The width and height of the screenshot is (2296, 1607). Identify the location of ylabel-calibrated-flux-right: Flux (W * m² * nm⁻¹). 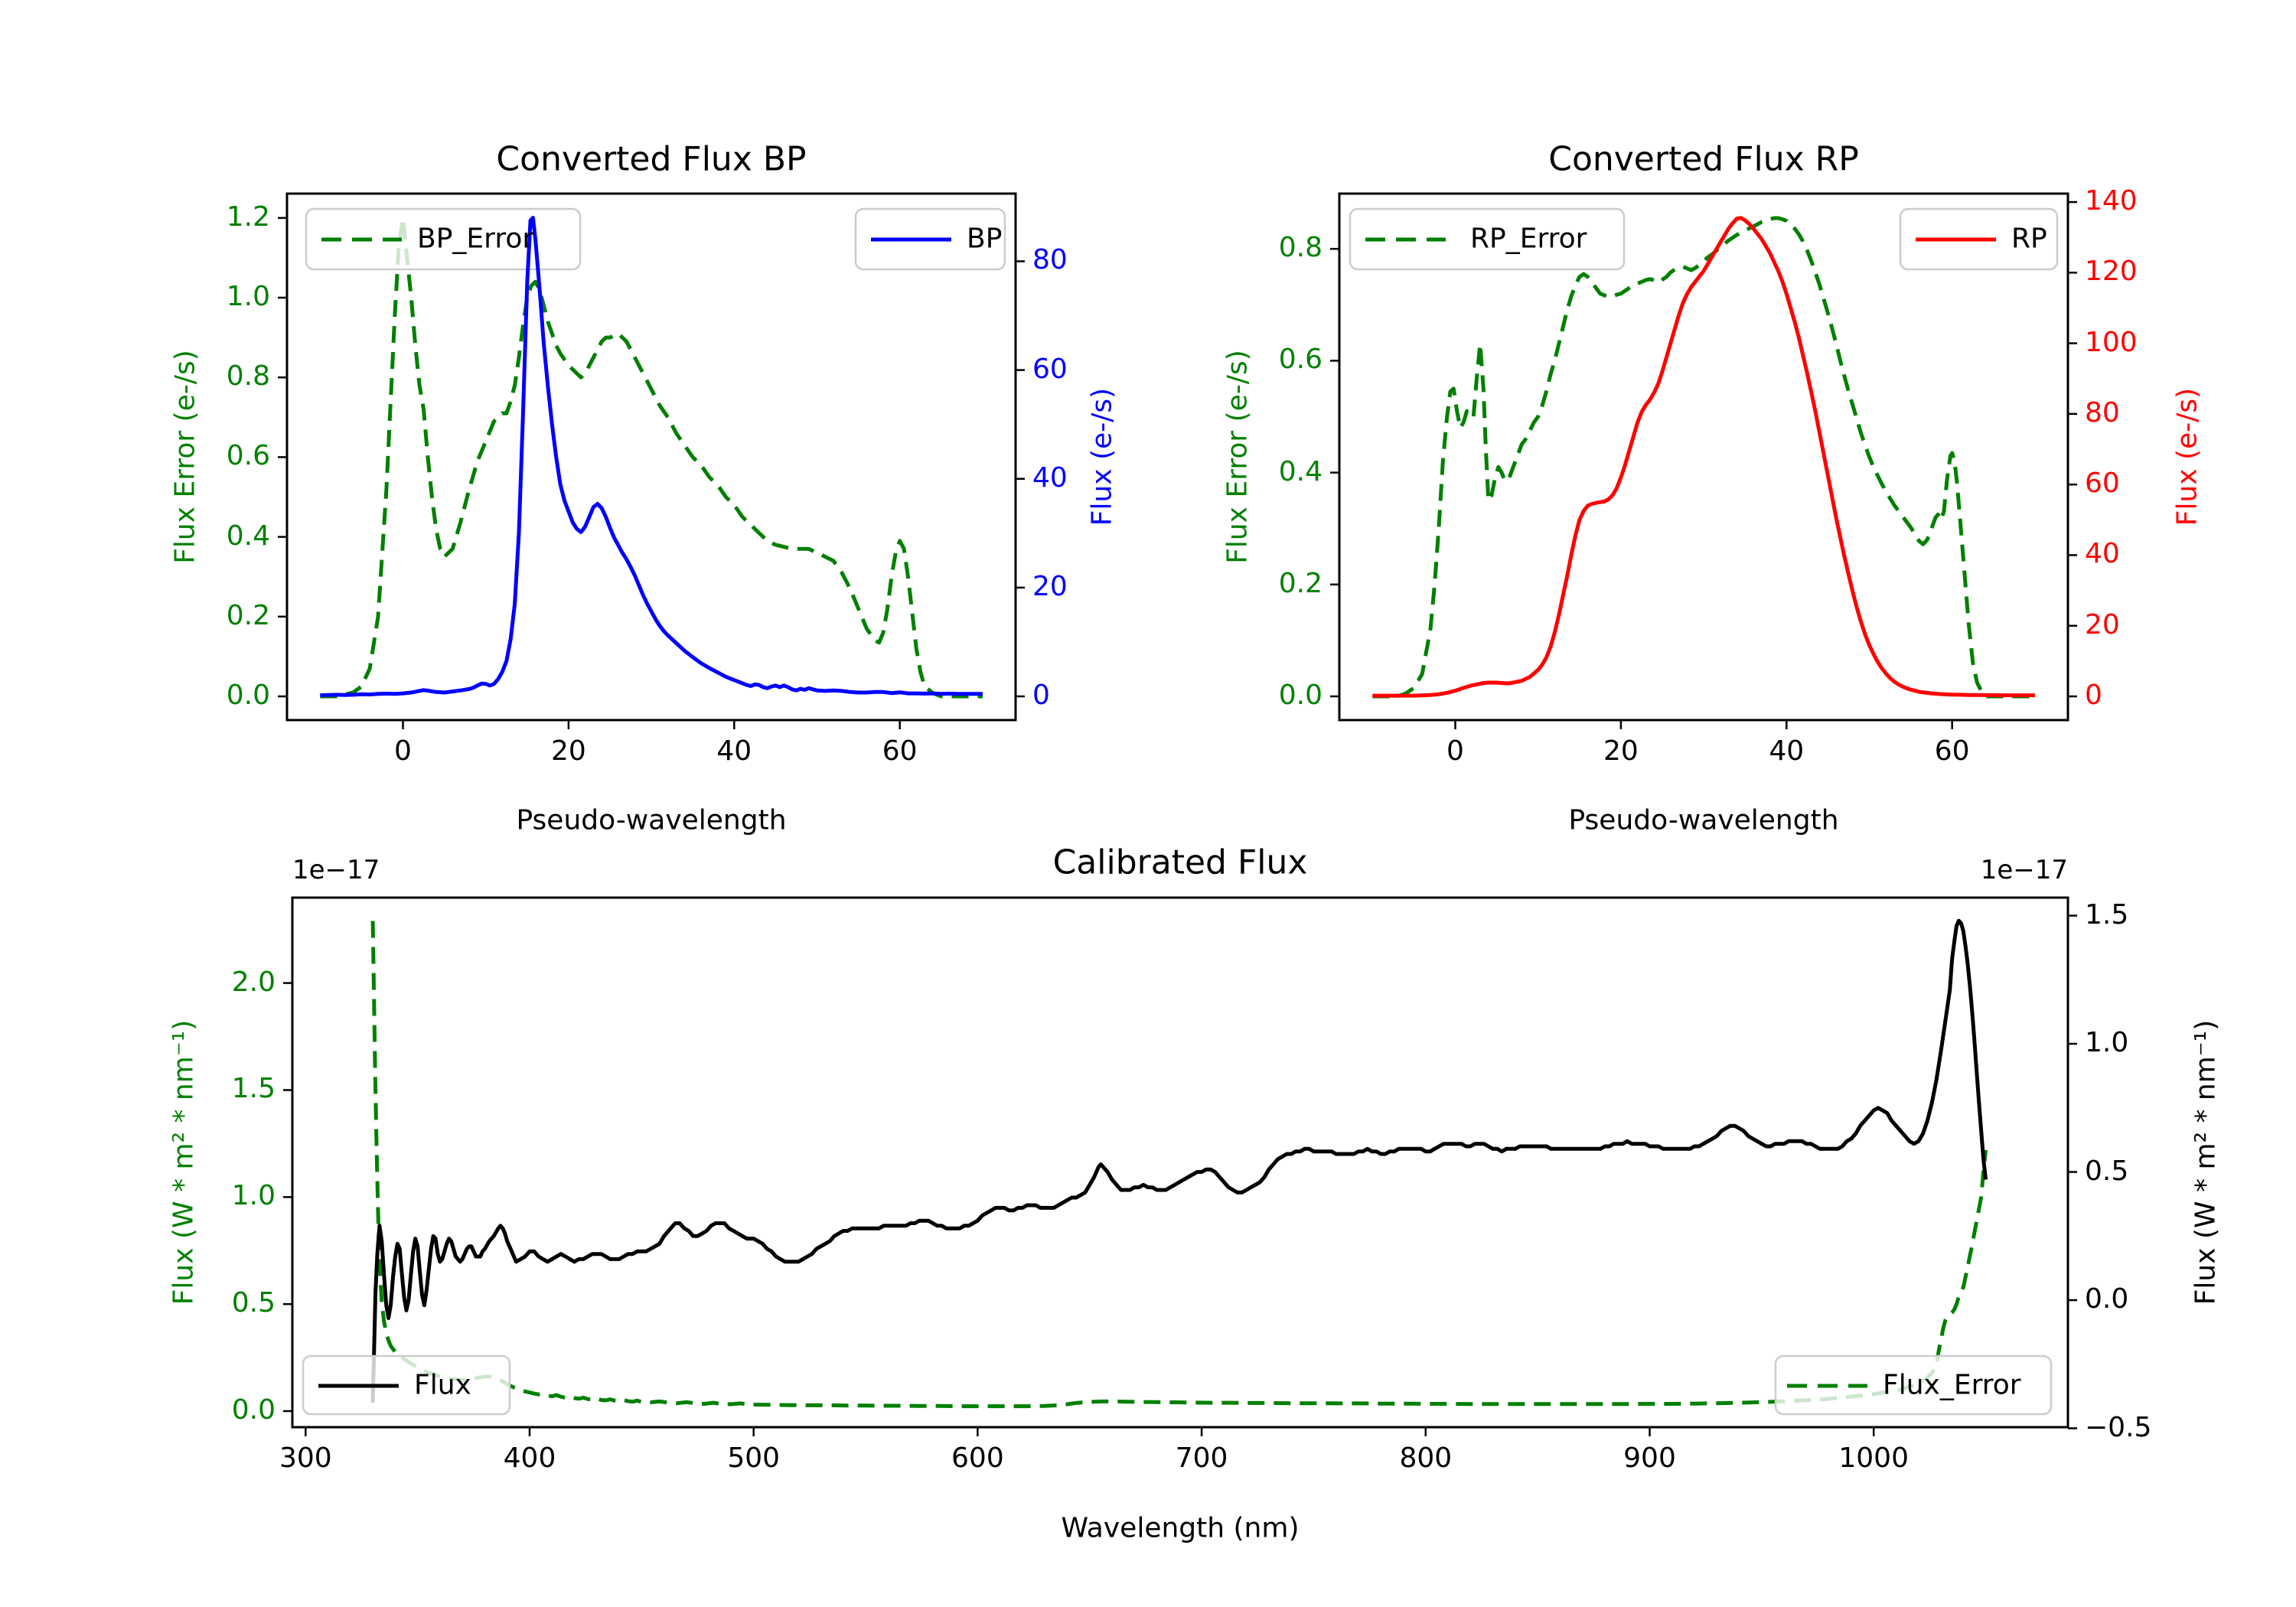
(2206, 1162).